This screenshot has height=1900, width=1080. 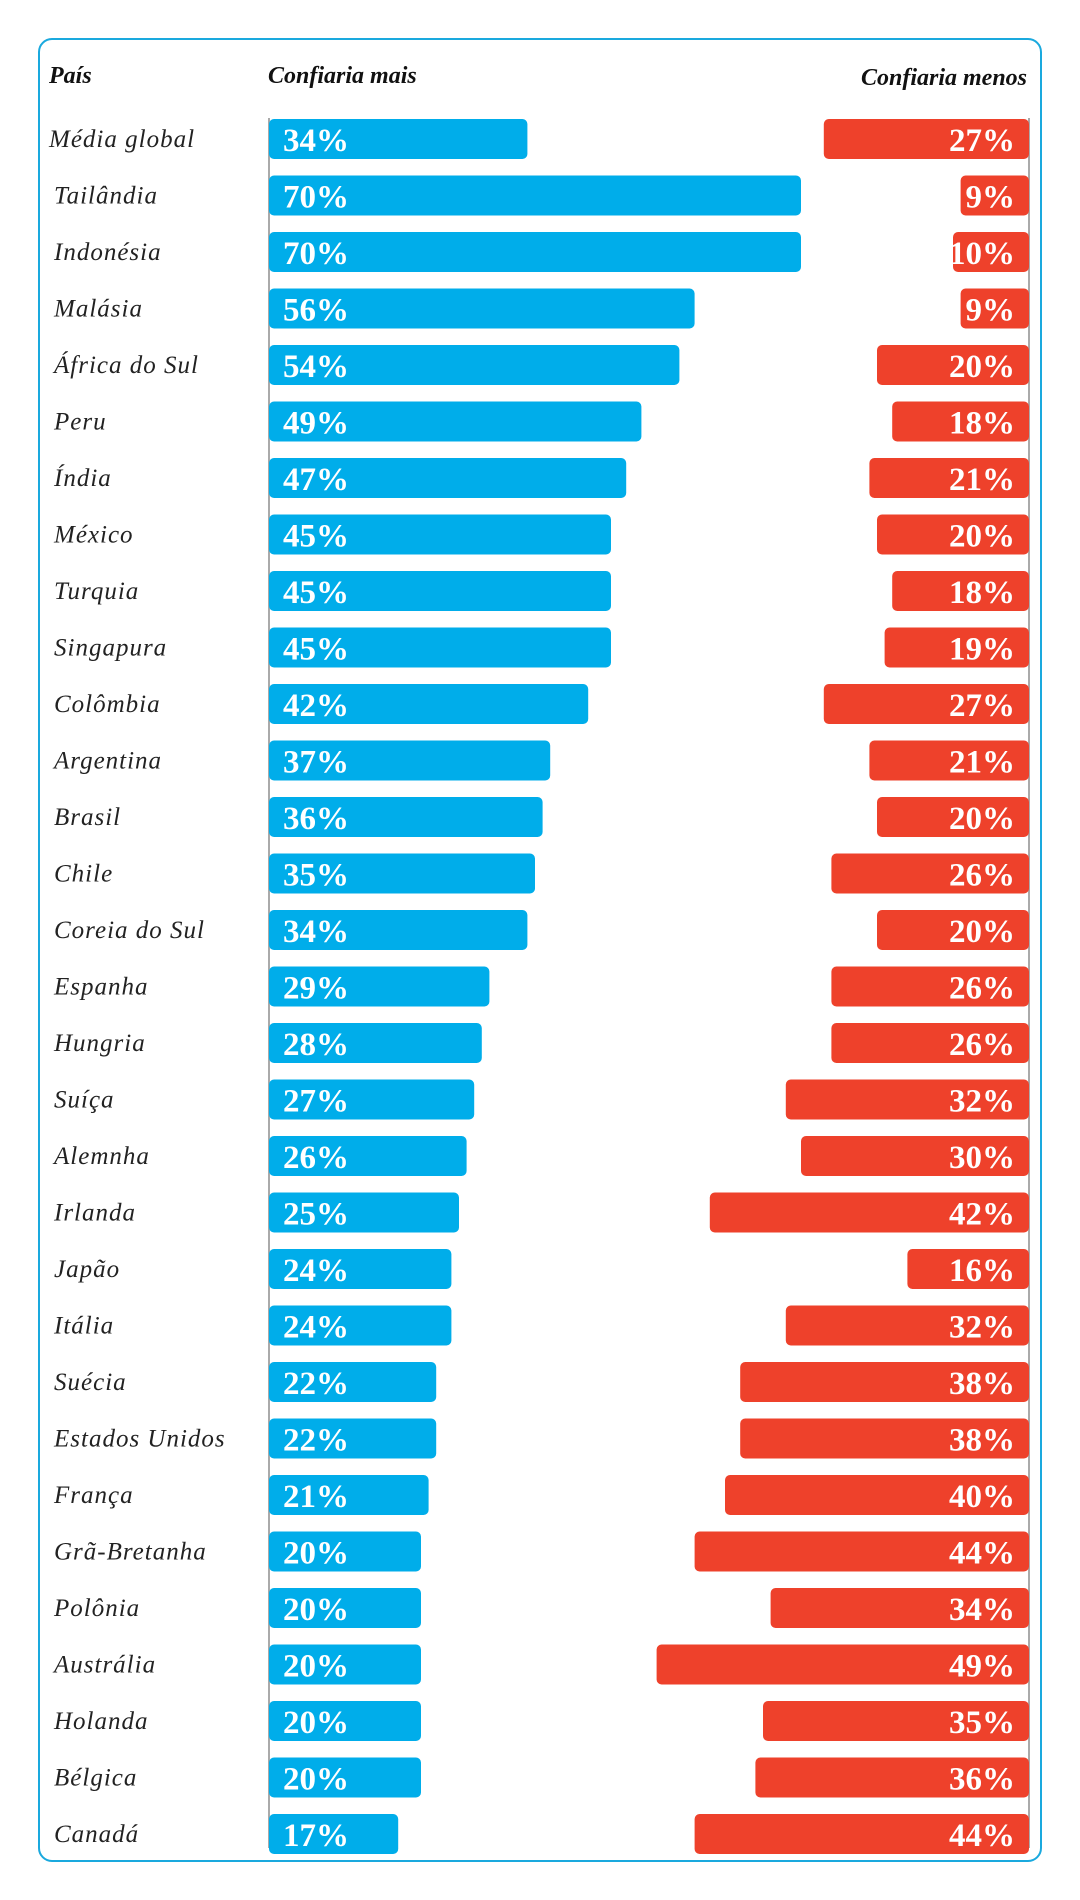 I want to click on country-label: Alemnha, so click(x=101, y=1156).